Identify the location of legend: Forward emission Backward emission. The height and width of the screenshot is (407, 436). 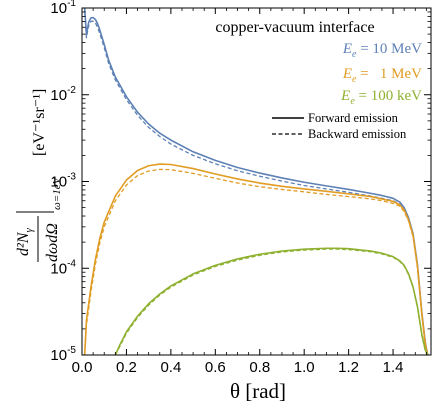
(339, 126).